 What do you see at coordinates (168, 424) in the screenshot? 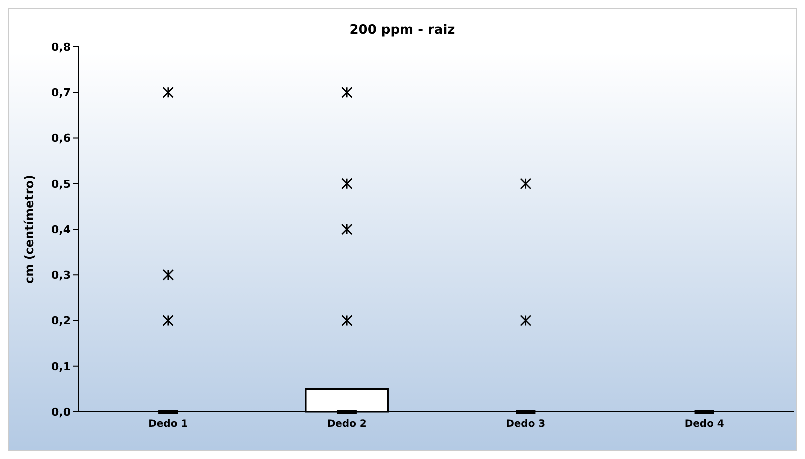
I see `x-tick-label: Dedo 1` at bounding box center [168, 424].